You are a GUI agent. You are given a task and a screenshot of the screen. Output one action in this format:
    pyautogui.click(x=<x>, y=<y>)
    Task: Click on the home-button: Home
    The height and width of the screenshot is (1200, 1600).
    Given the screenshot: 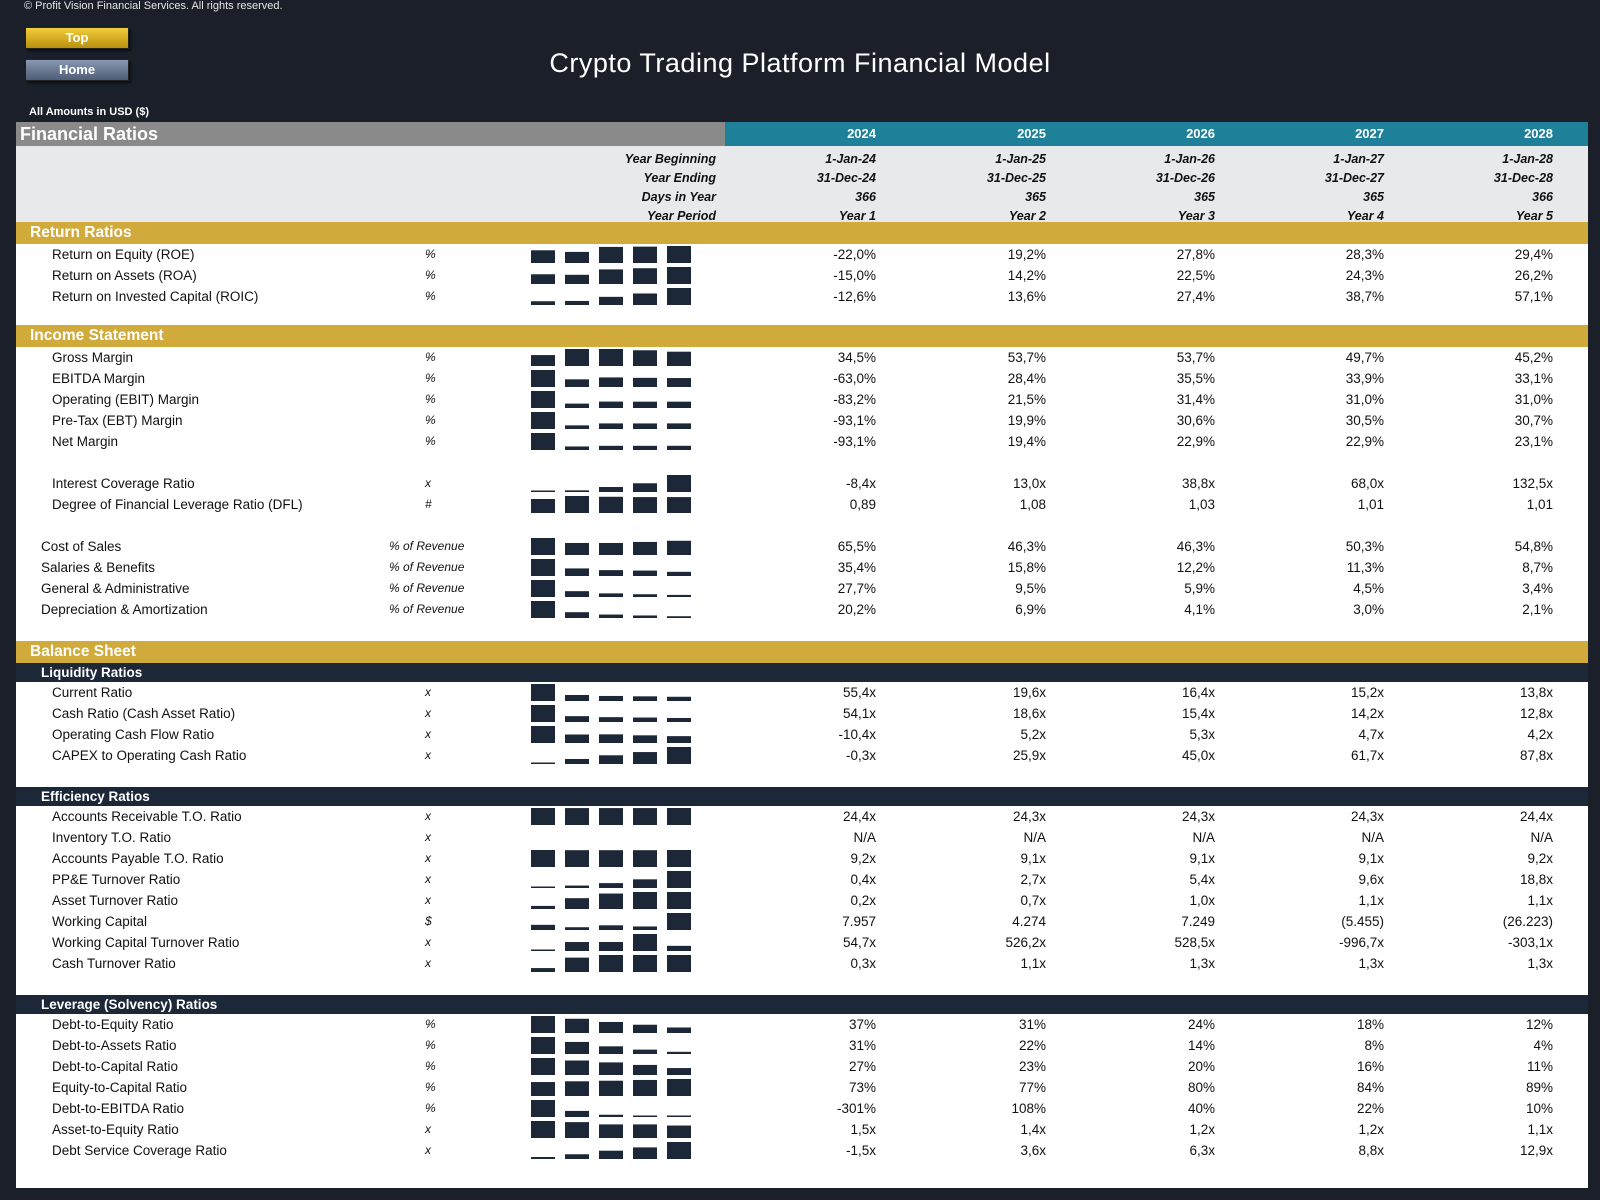 What is the action you would take?
    pyautogui.click(x=77, y=70)
    